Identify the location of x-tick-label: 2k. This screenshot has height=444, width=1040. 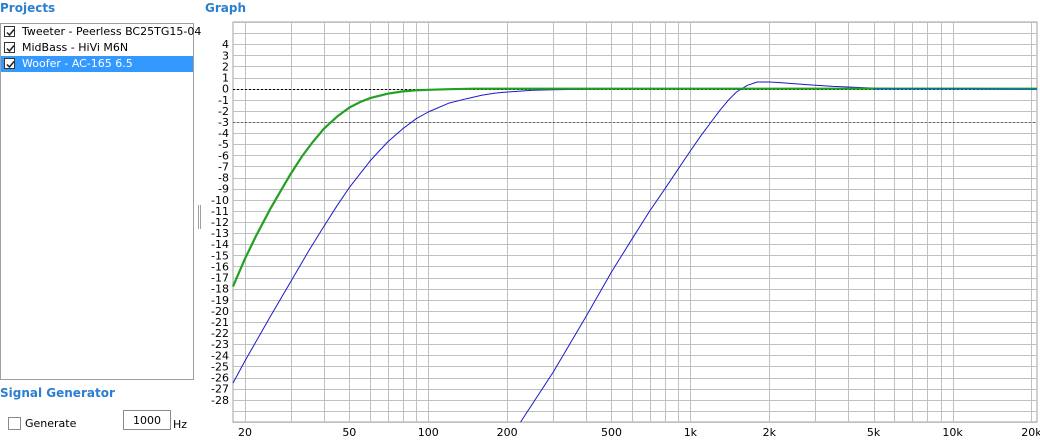
(770, 432).